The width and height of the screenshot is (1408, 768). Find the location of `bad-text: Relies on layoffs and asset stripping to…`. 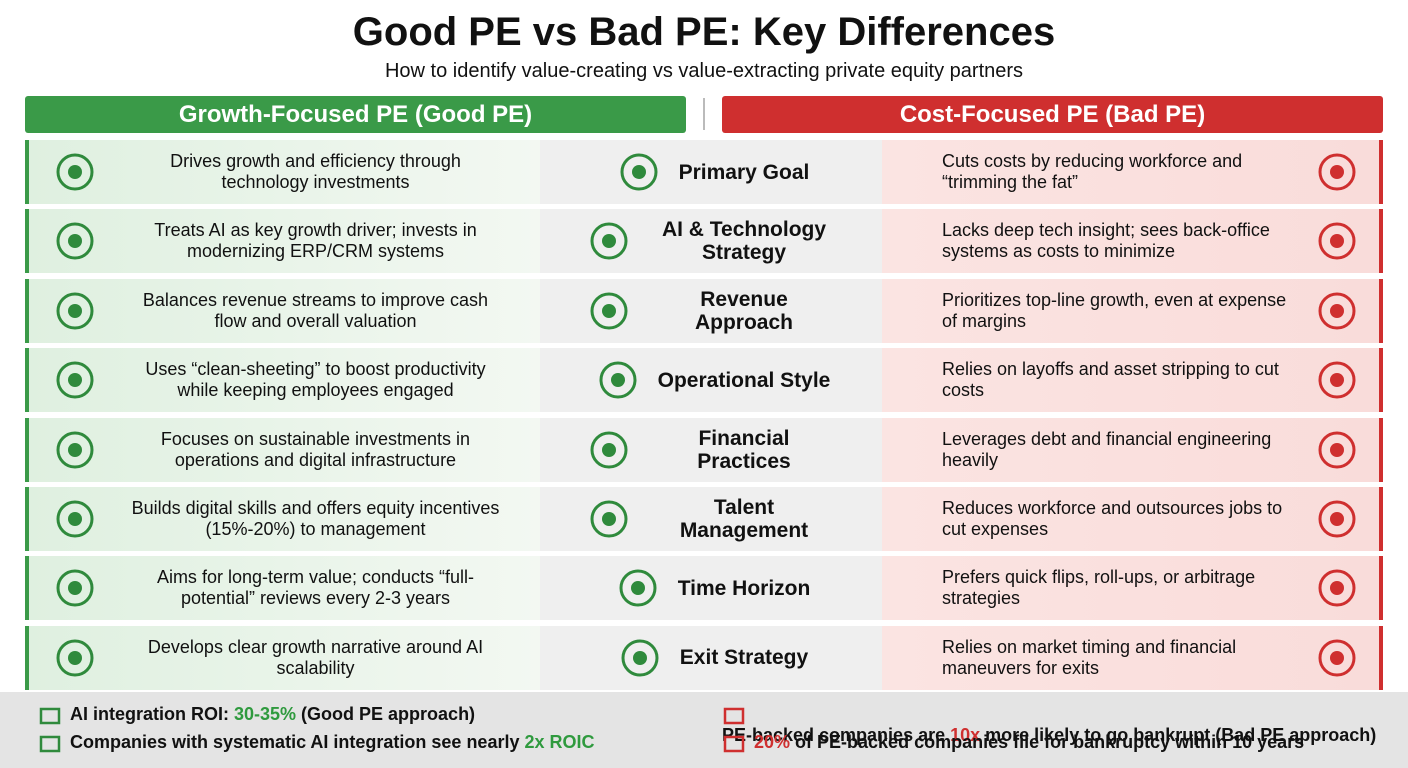

bad-text: Relies on layoffs and asset stripping to… is located at coordinates (1110, 380).